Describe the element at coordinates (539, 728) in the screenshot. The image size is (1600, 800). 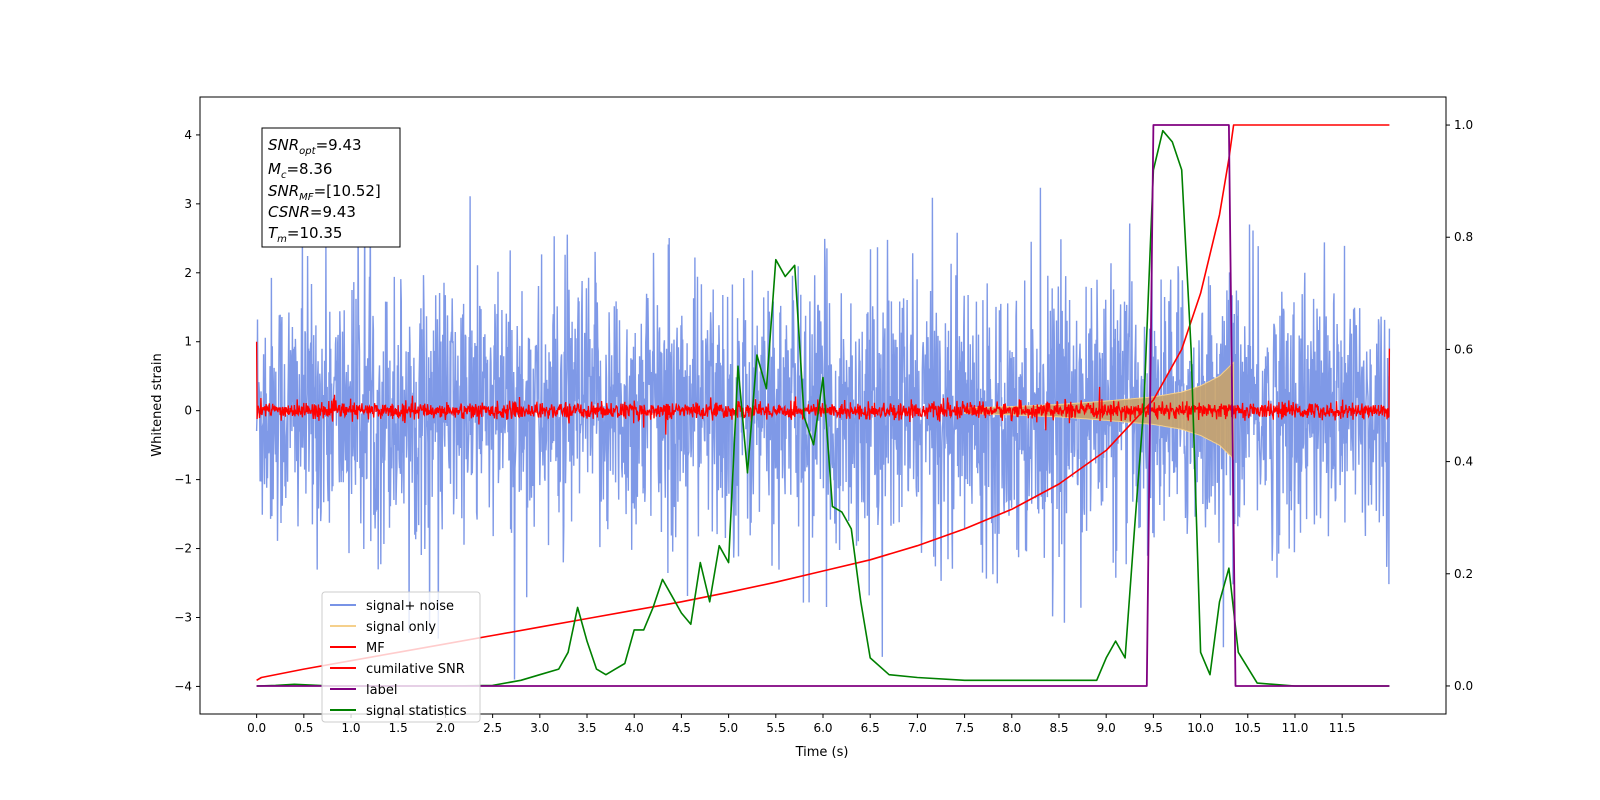
I see `x-tick-label: 3.0` at that location.